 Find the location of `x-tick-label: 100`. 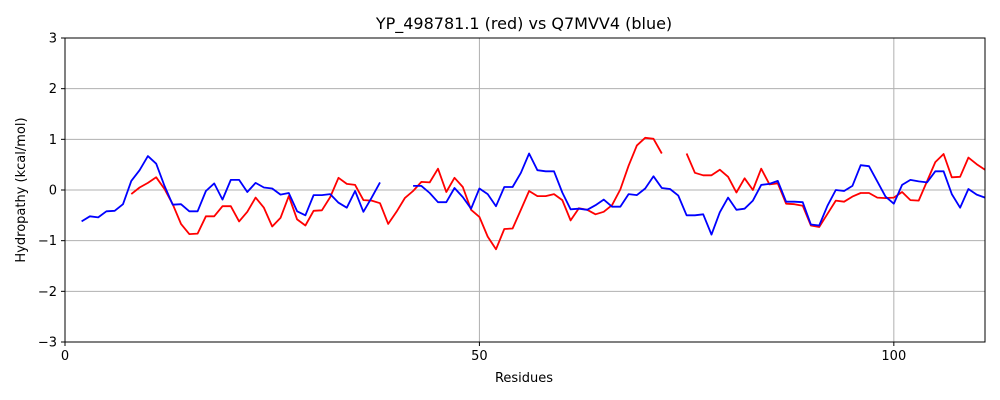

x-tick-label: 100 is located at coordinates (893, 356).